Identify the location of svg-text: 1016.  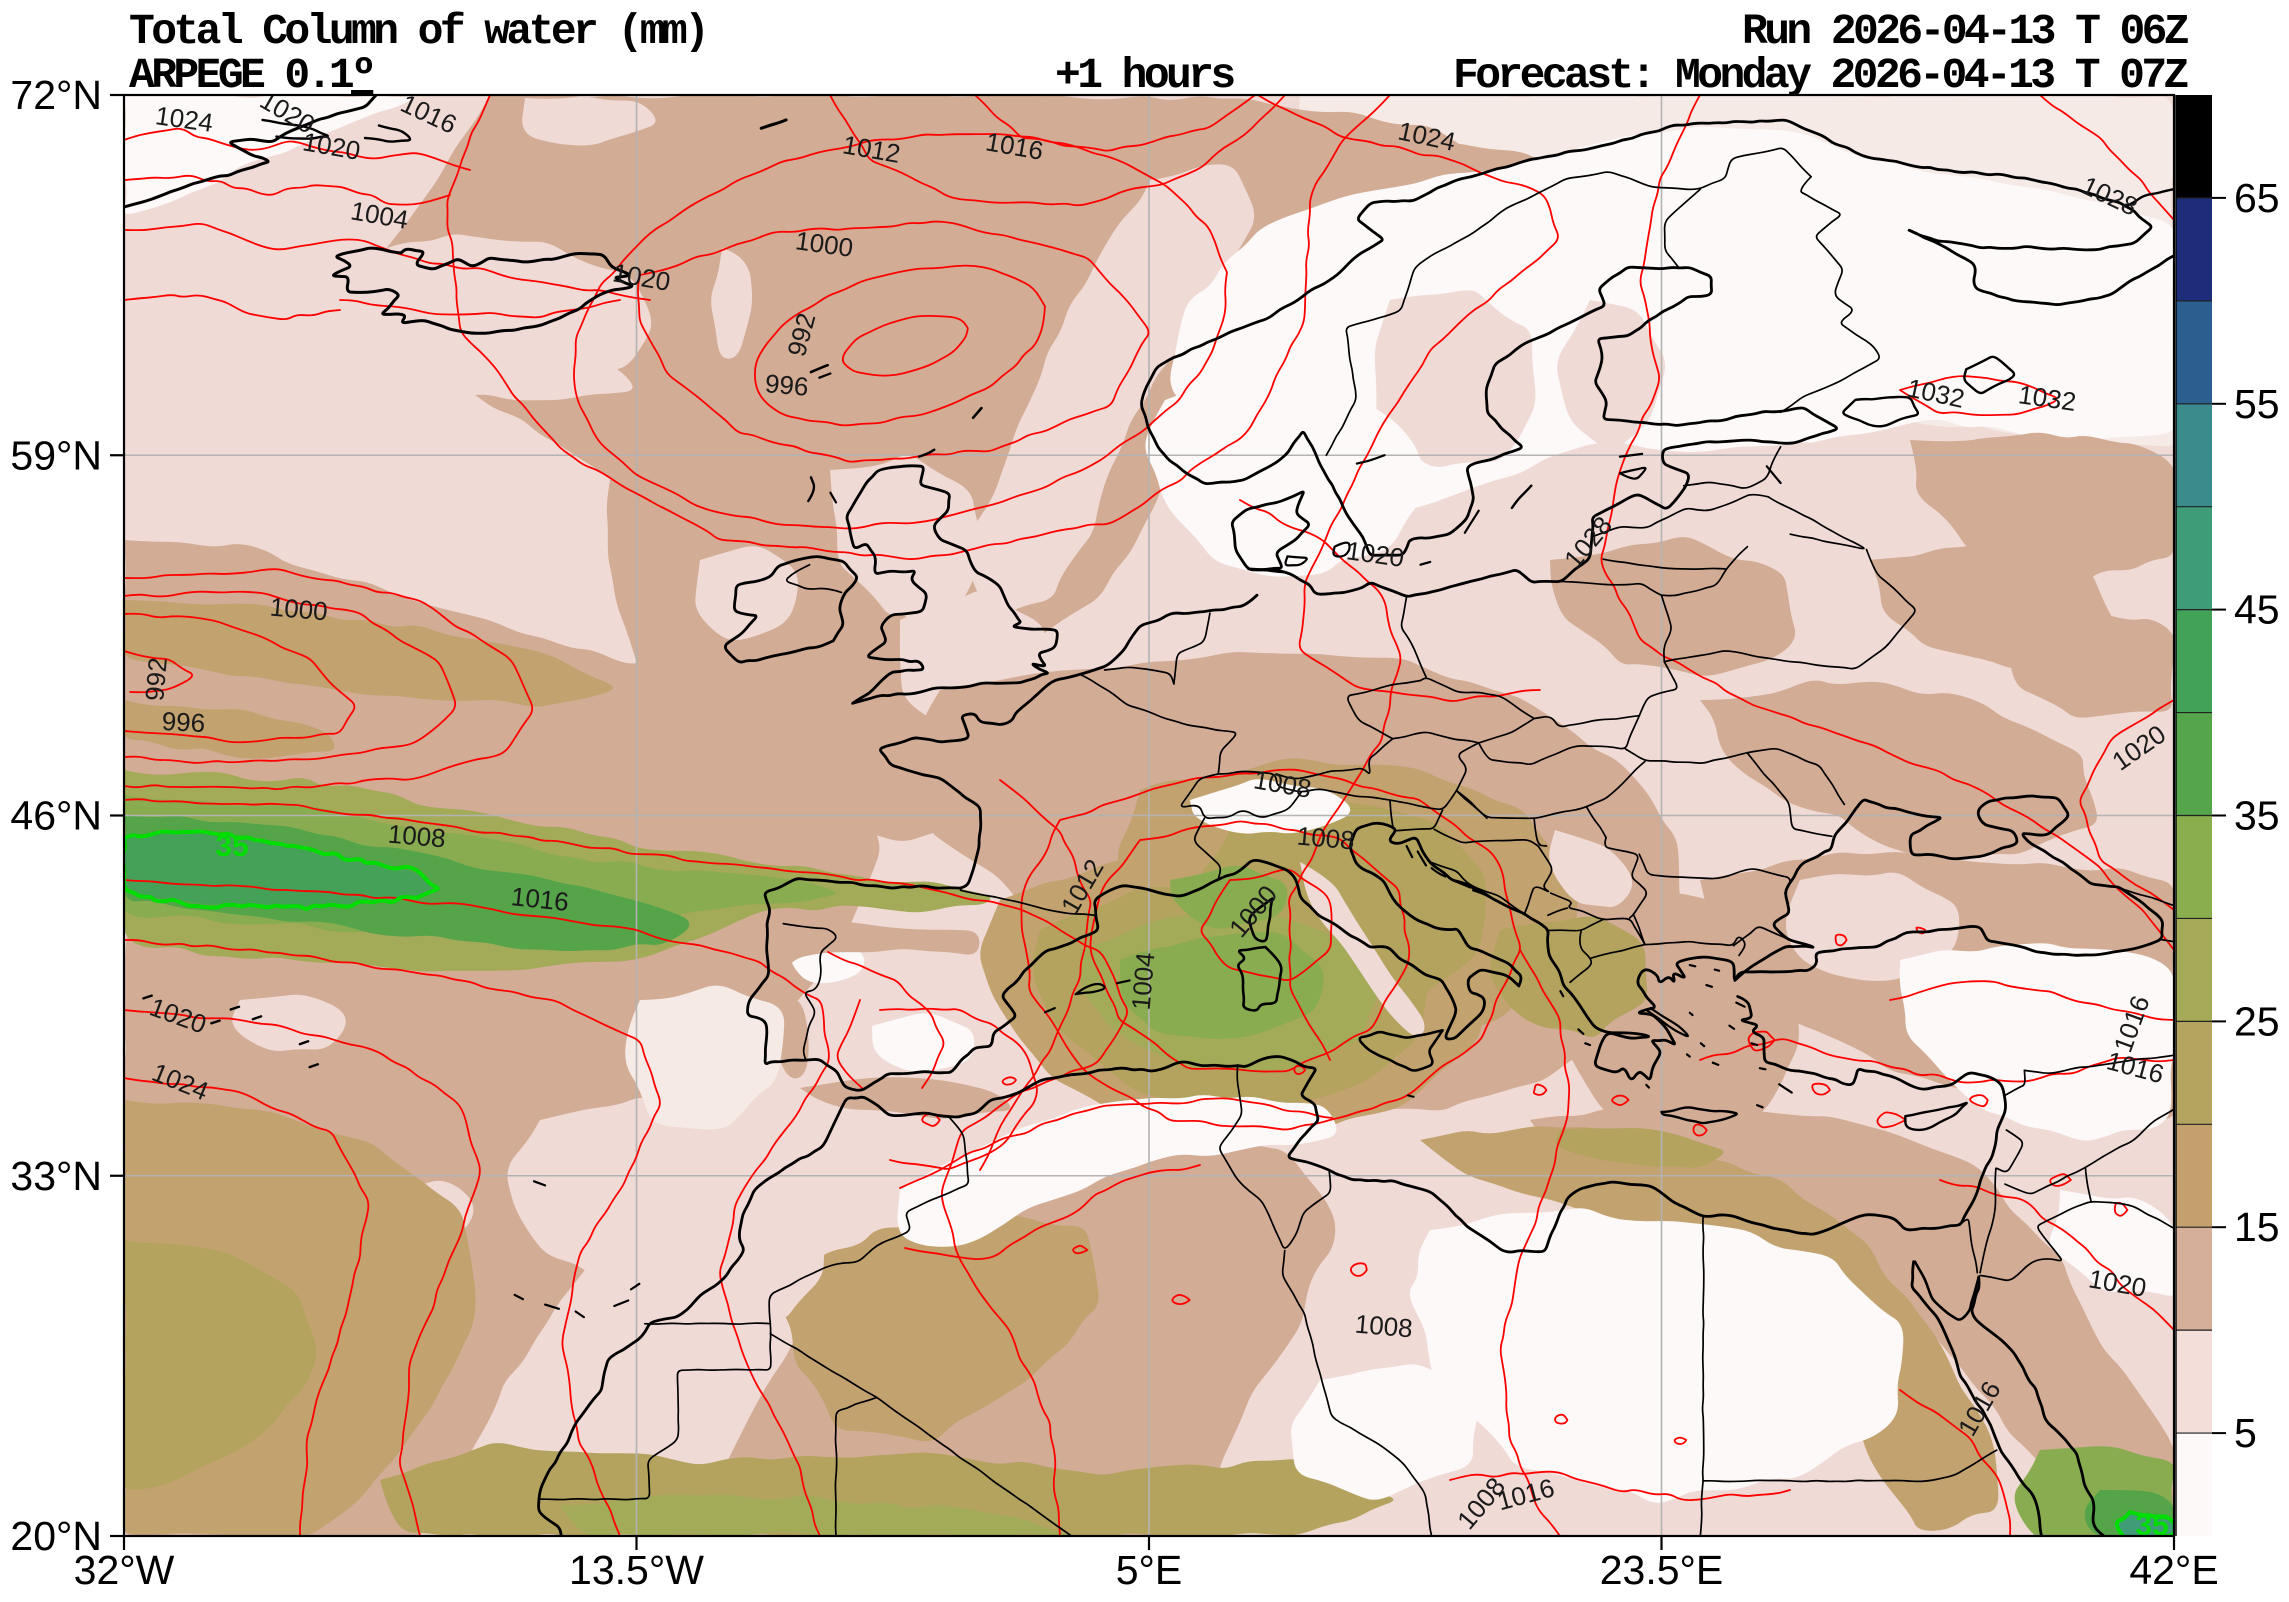
(540, 899).